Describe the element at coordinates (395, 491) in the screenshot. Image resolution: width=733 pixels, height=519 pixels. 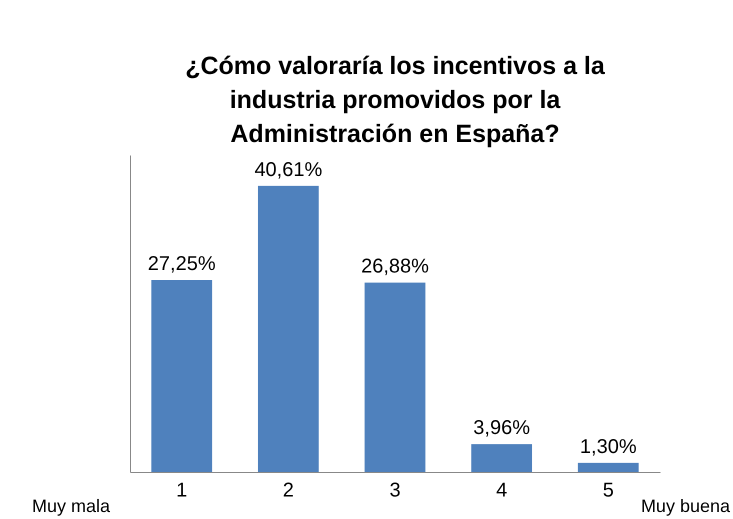
I see `x-tick-label: 3` at that location.